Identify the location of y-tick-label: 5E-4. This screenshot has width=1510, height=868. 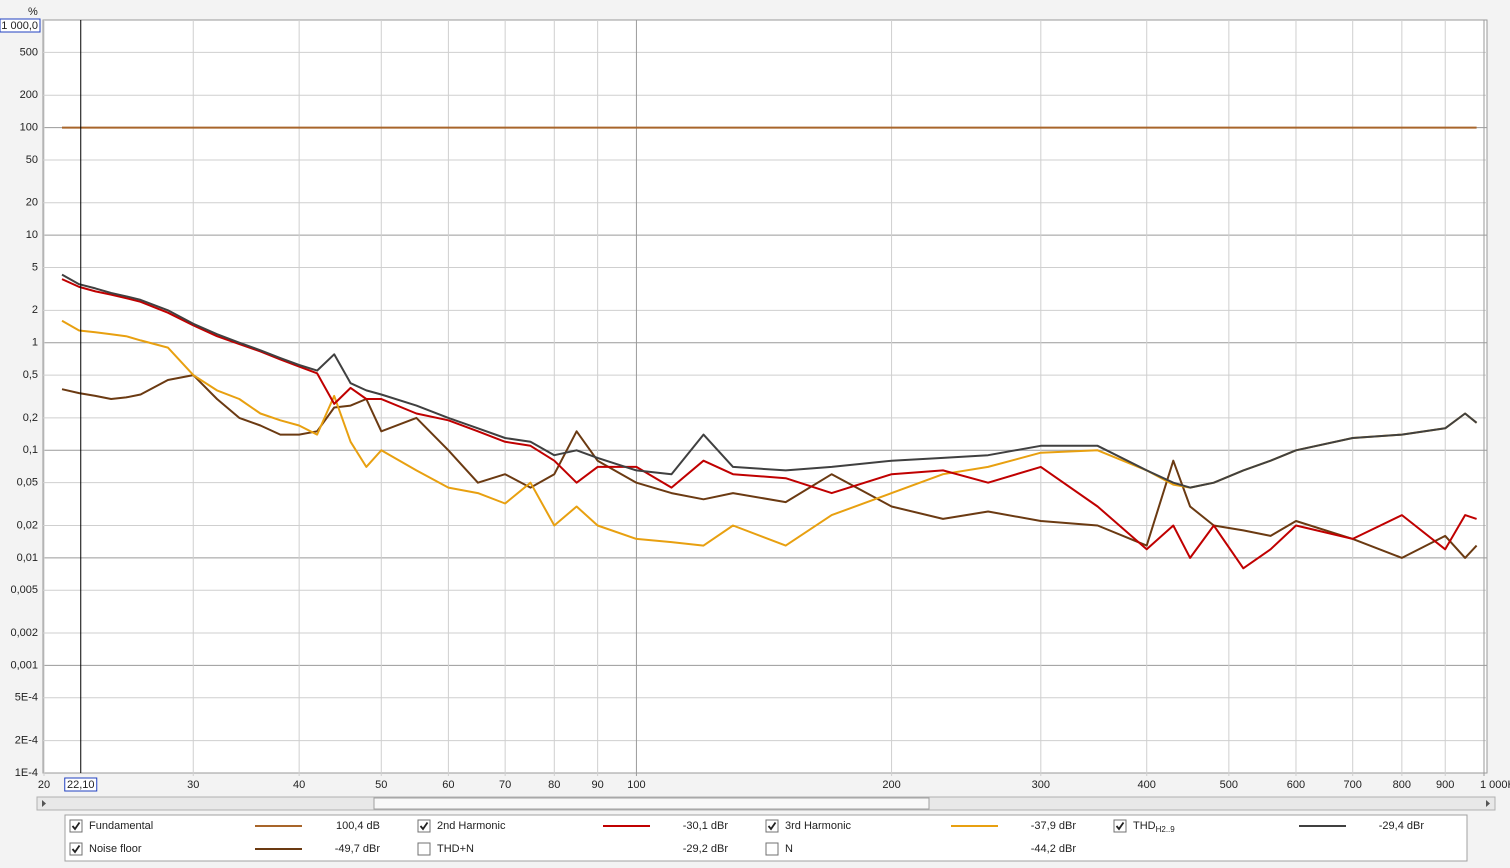
(26, 698).